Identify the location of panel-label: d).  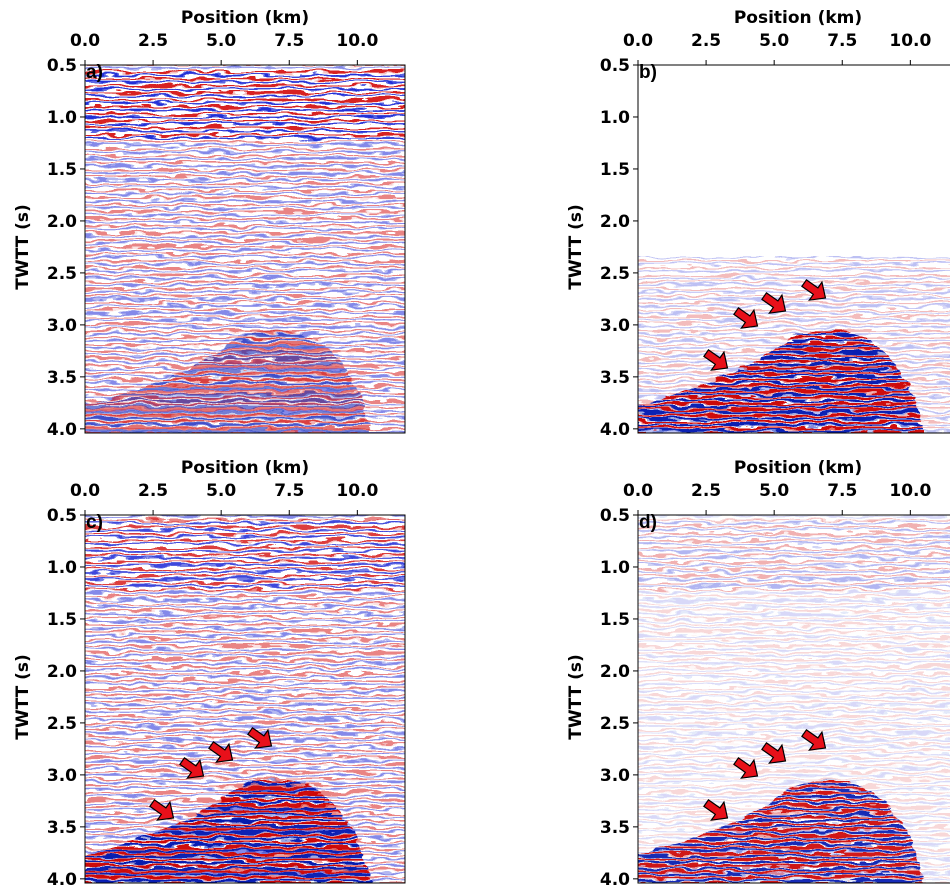
(648, 522).